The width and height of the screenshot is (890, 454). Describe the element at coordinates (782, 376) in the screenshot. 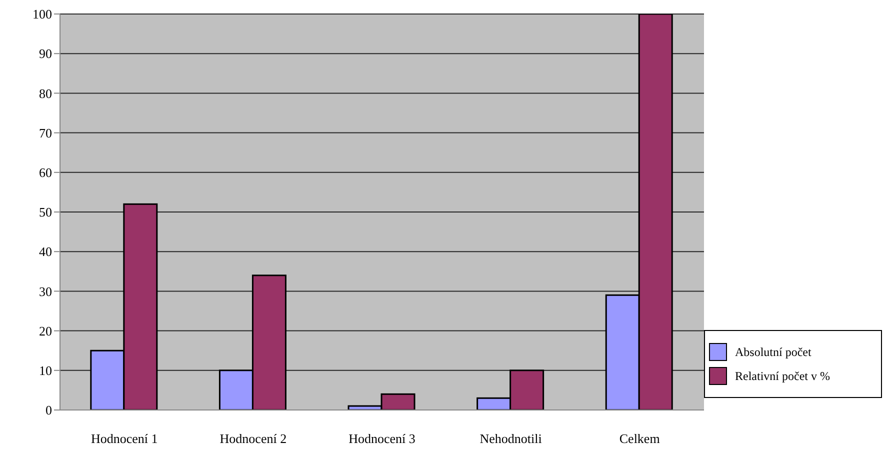

I see `legend-label: Relativní počet v %` at that location.